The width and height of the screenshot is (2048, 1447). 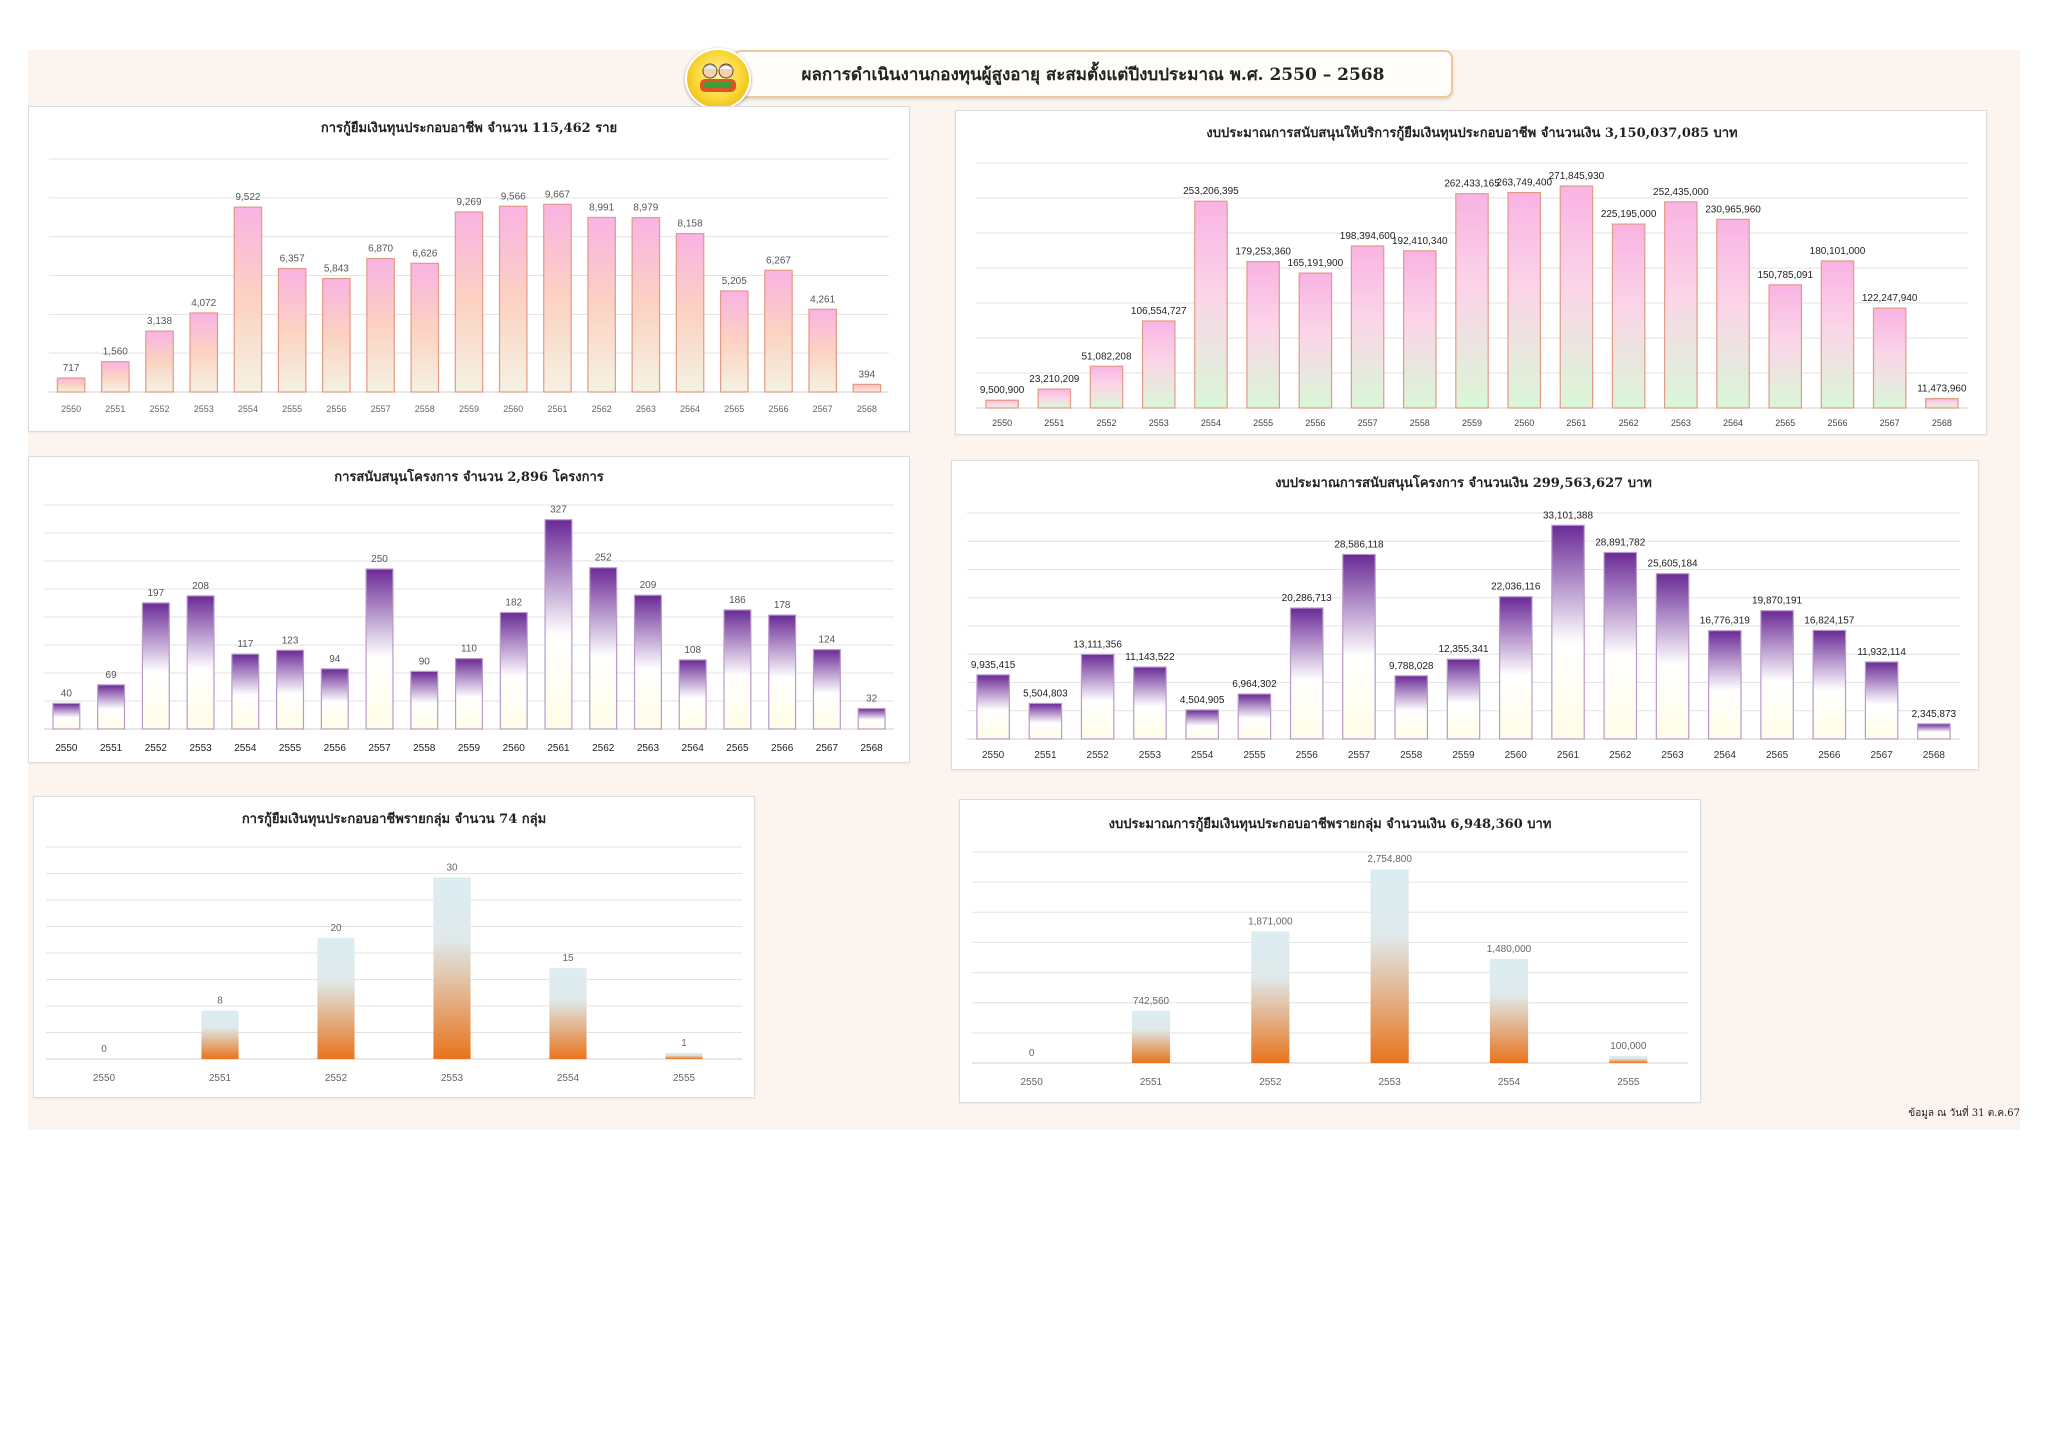 I want to click on data-label: 1,560, so click(x=115, y=352).